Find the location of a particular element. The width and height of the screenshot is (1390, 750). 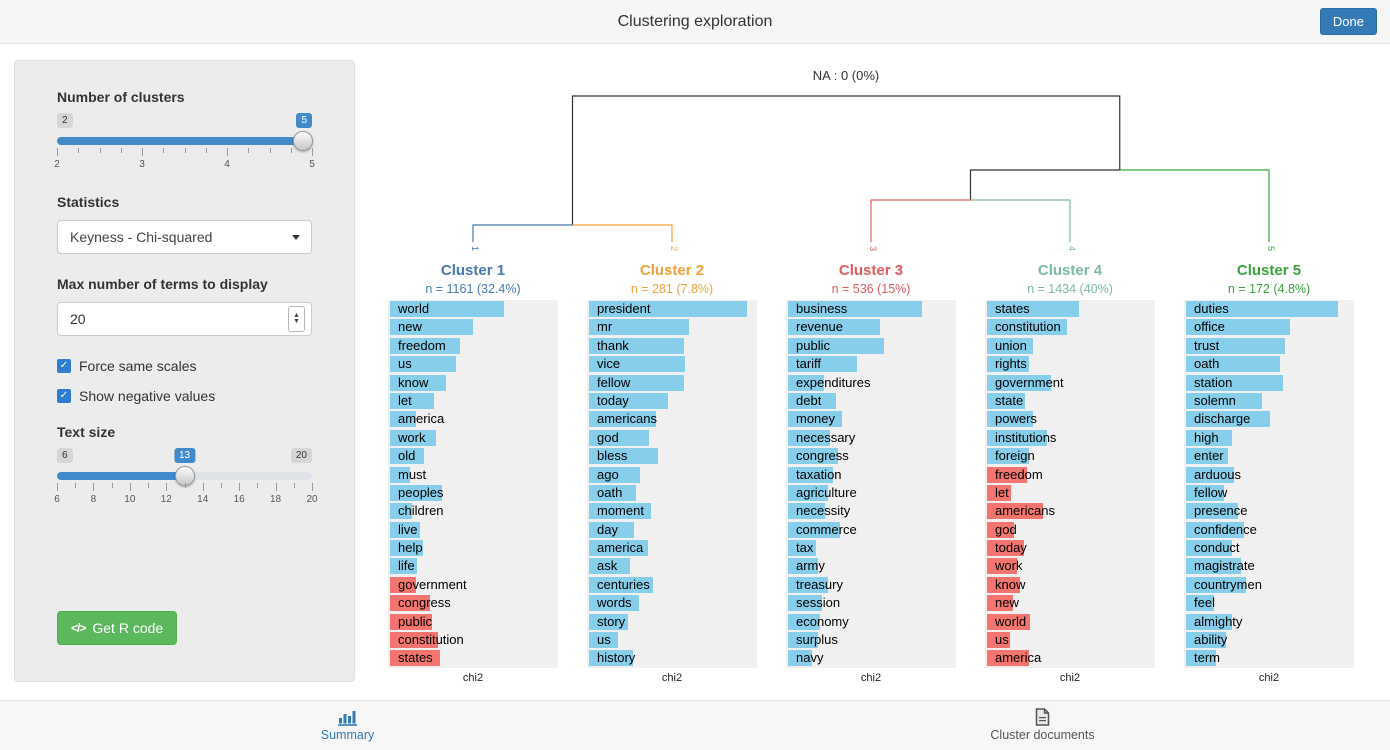

get-r-code-button: </> Get R code is located at coordinates (117, 628).